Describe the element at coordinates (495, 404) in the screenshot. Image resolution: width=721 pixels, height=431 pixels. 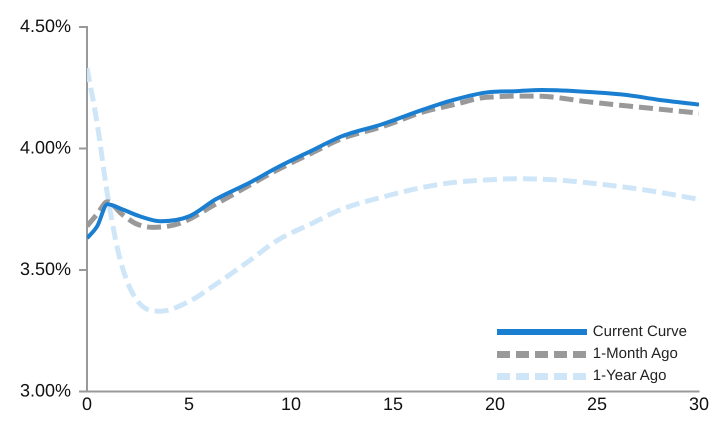
I see `x-tick-label: 20` at that location.